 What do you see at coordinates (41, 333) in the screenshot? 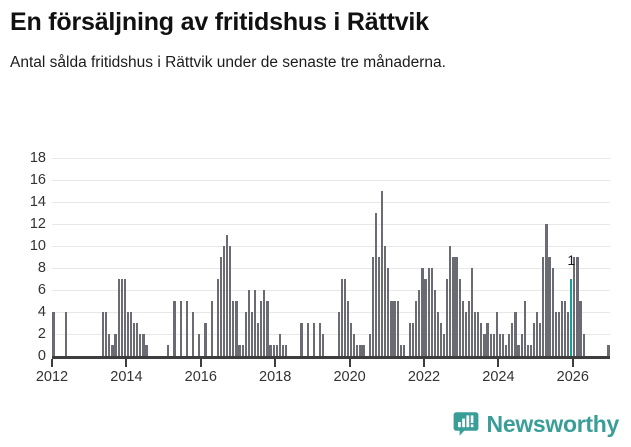
I see `y-axis-tick-label: 2` at bounding box center [41, 333].